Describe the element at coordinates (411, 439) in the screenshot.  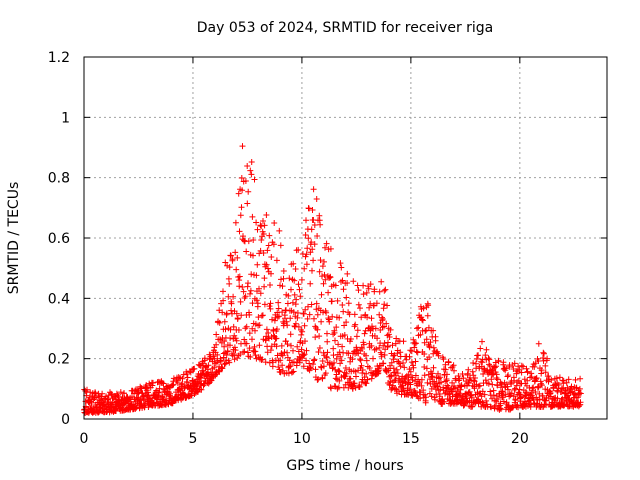
I see `x-tick-label: 15` at that location.